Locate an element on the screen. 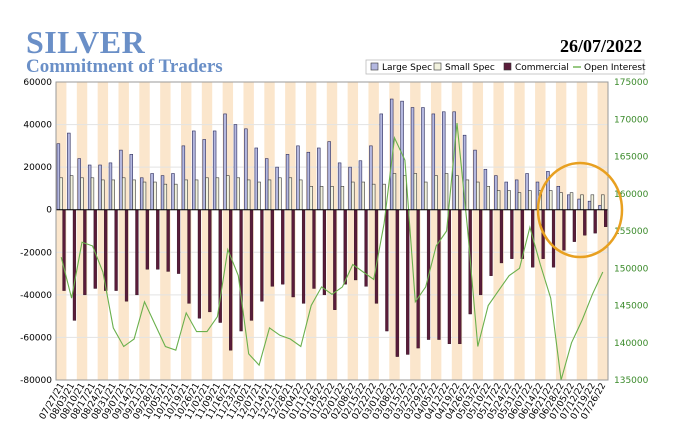  y-tick-label: -60000 is located at coordinates (36, 338).